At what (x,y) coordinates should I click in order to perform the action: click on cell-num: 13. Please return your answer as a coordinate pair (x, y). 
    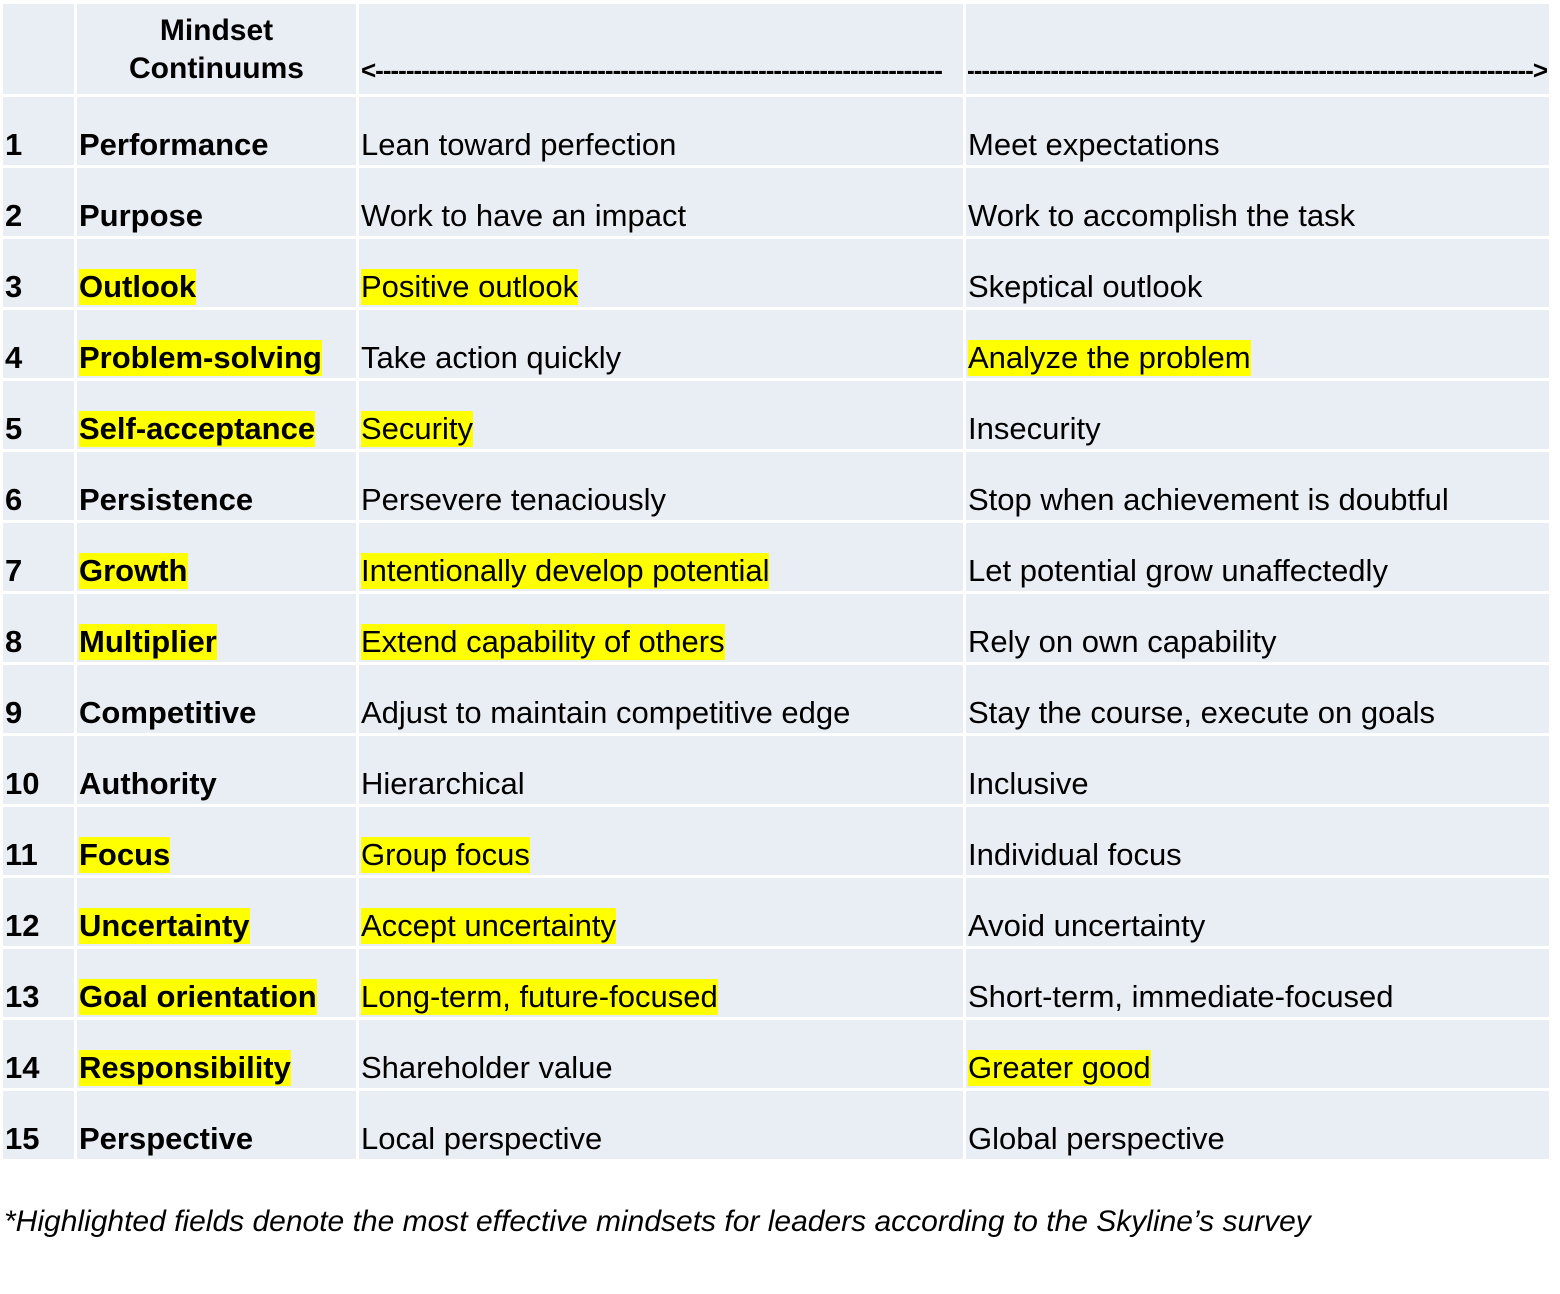
    Looking at the image, I should click on (38, 983).